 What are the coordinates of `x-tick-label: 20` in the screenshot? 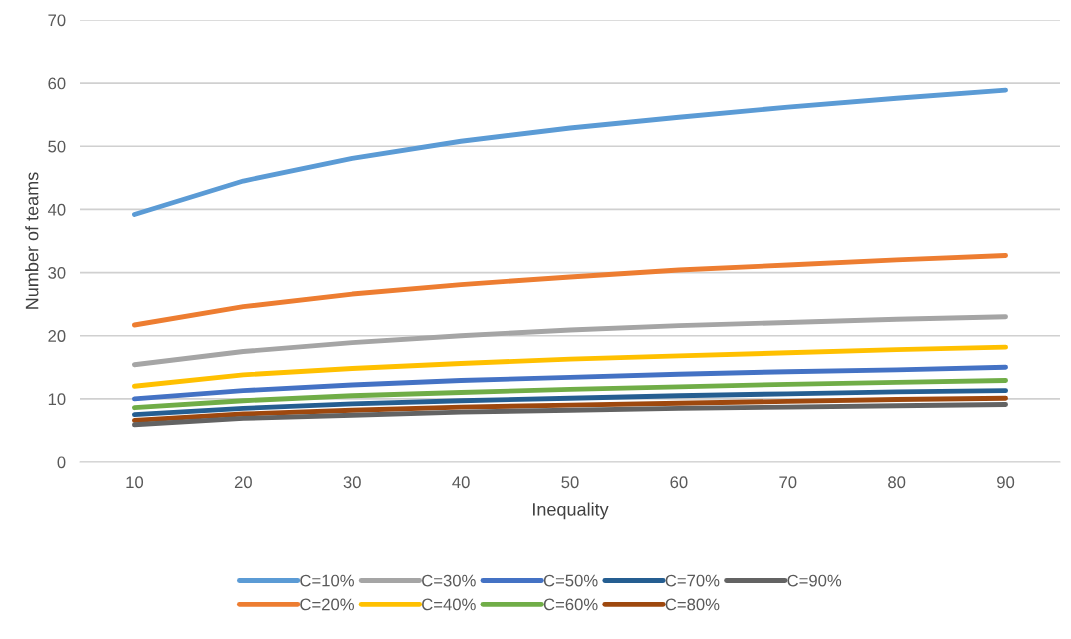 It's located at (243, 482).